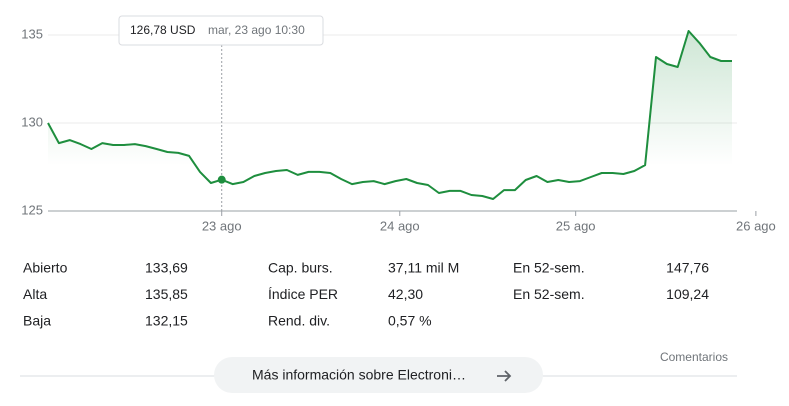 The height and width of the screenshot is (406, 789). What do you see at coordinates (300, 268) in the screenshot?
I see `stat-label: Cap. burs.` at bounding box center [300, 268].